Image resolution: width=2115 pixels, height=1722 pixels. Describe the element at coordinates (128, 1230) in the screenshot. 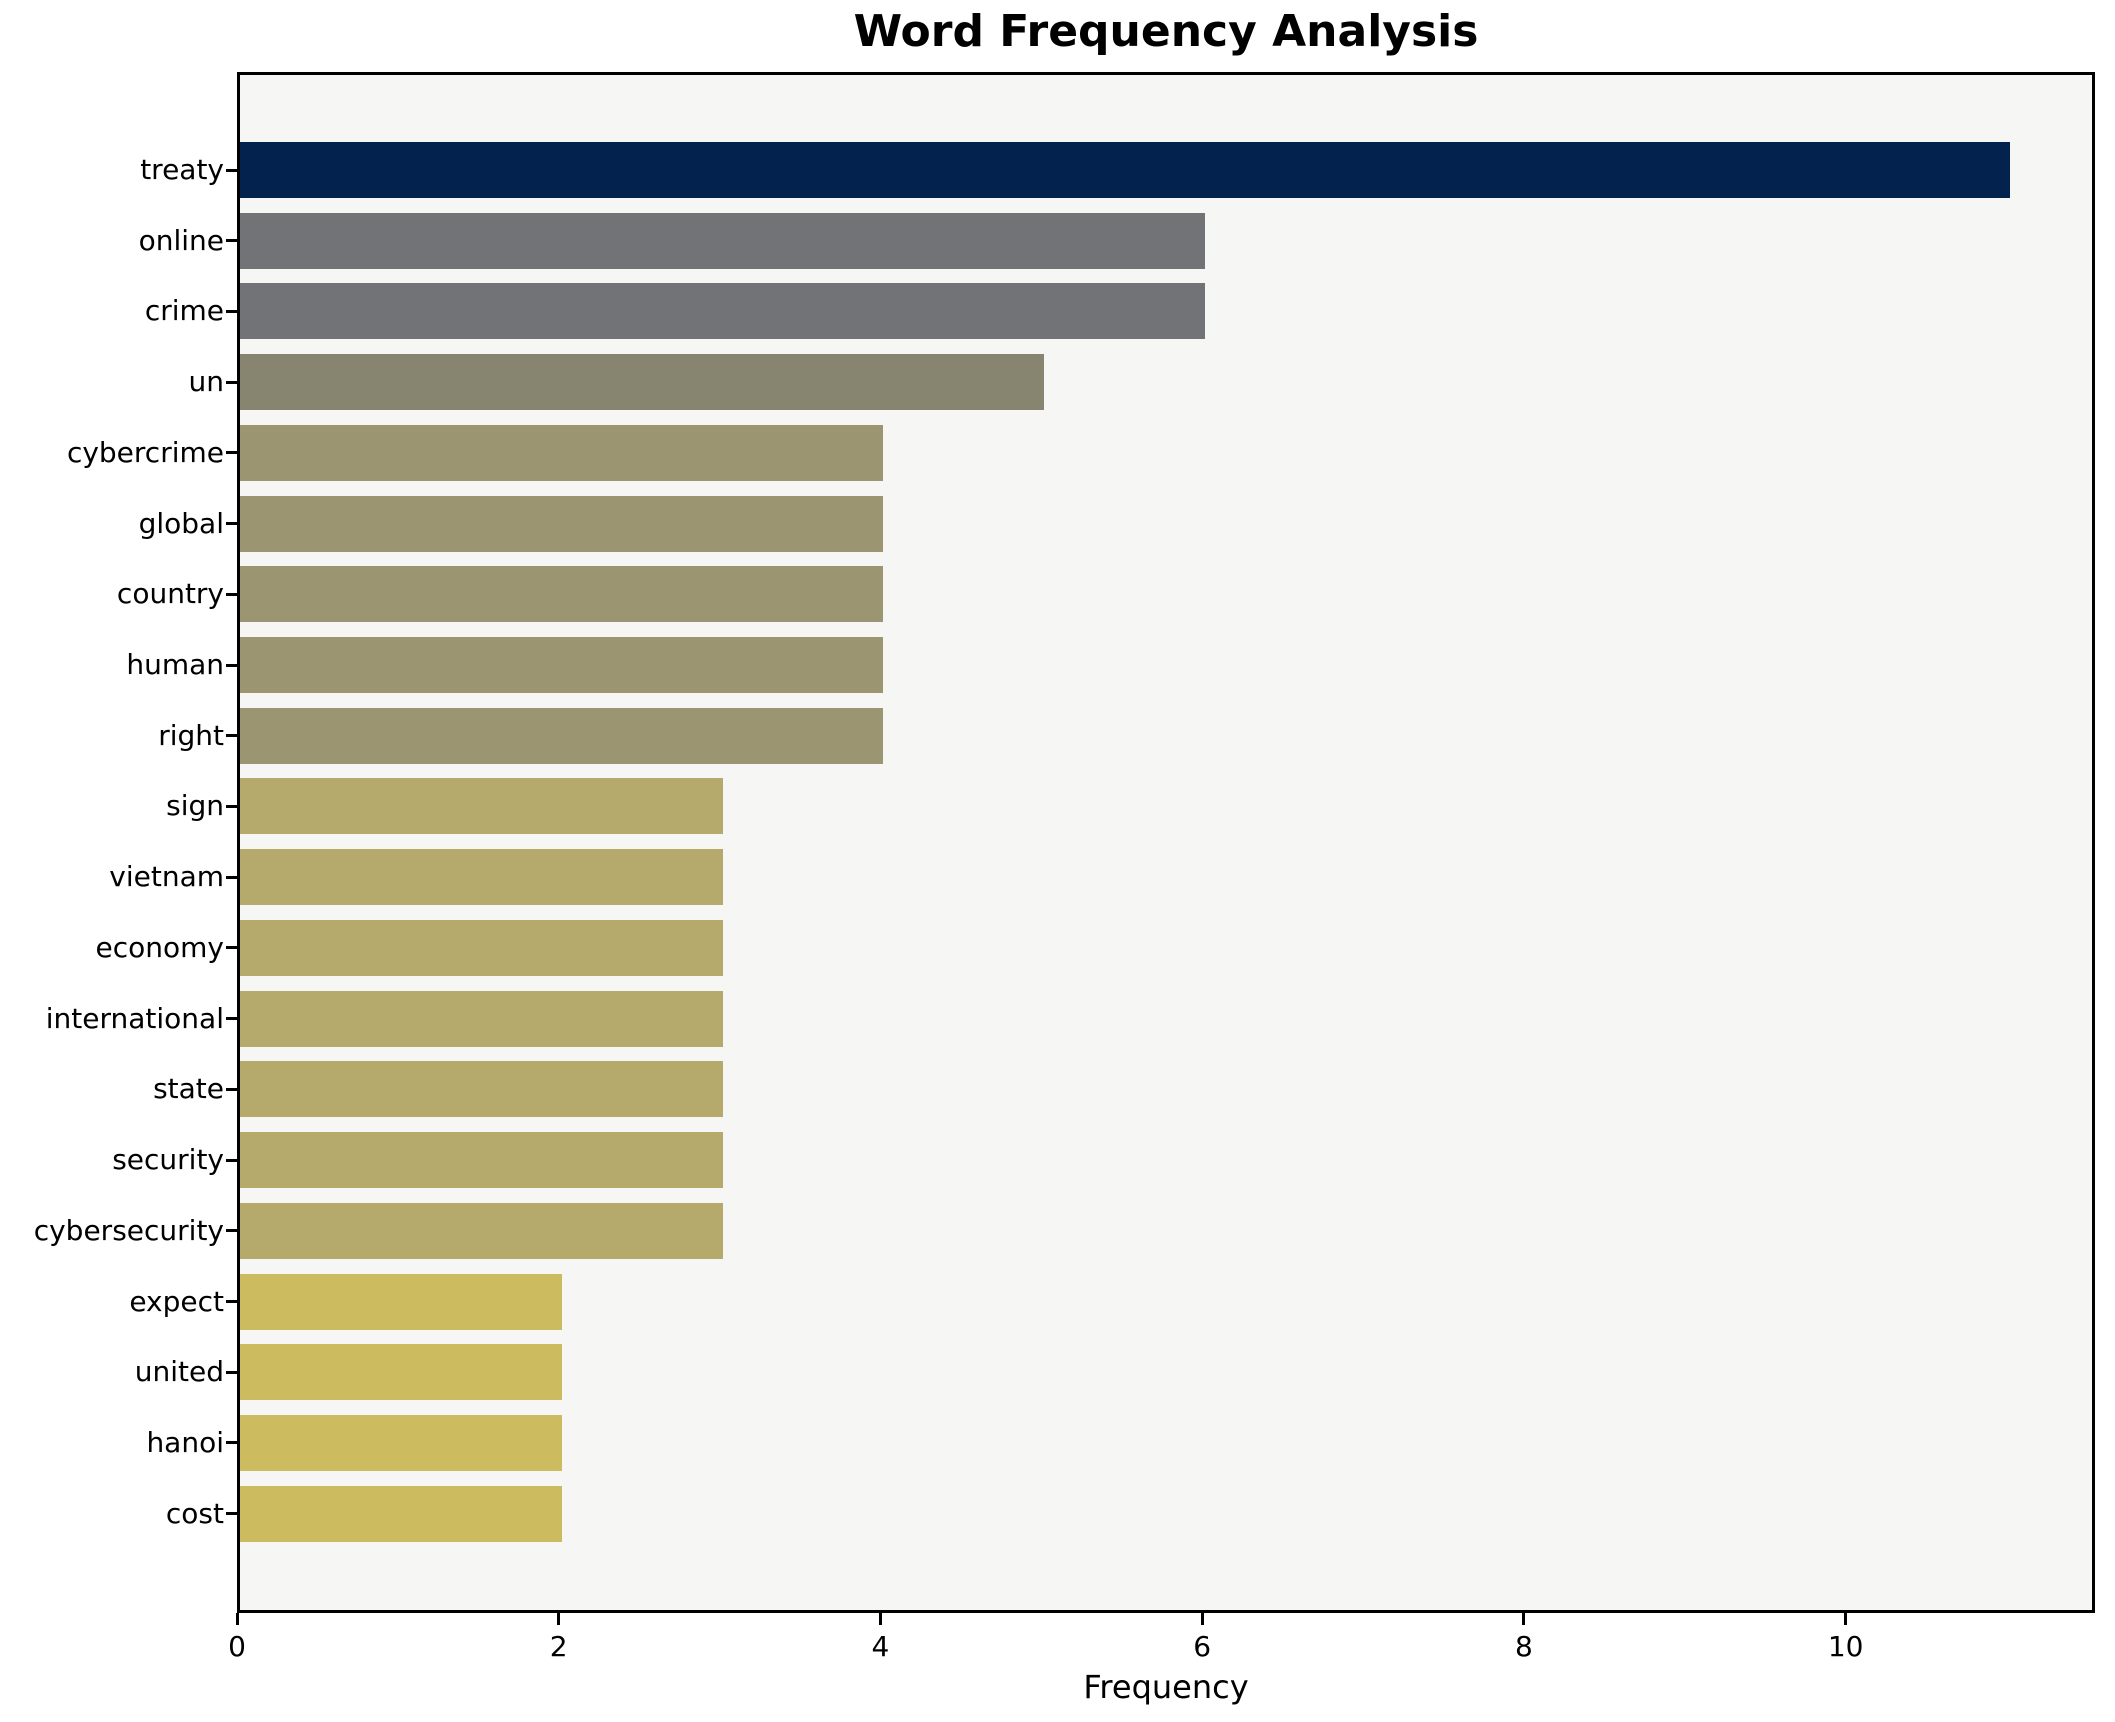

I see `y-tick-label-cybersecurity: cybersecurity` at that location.